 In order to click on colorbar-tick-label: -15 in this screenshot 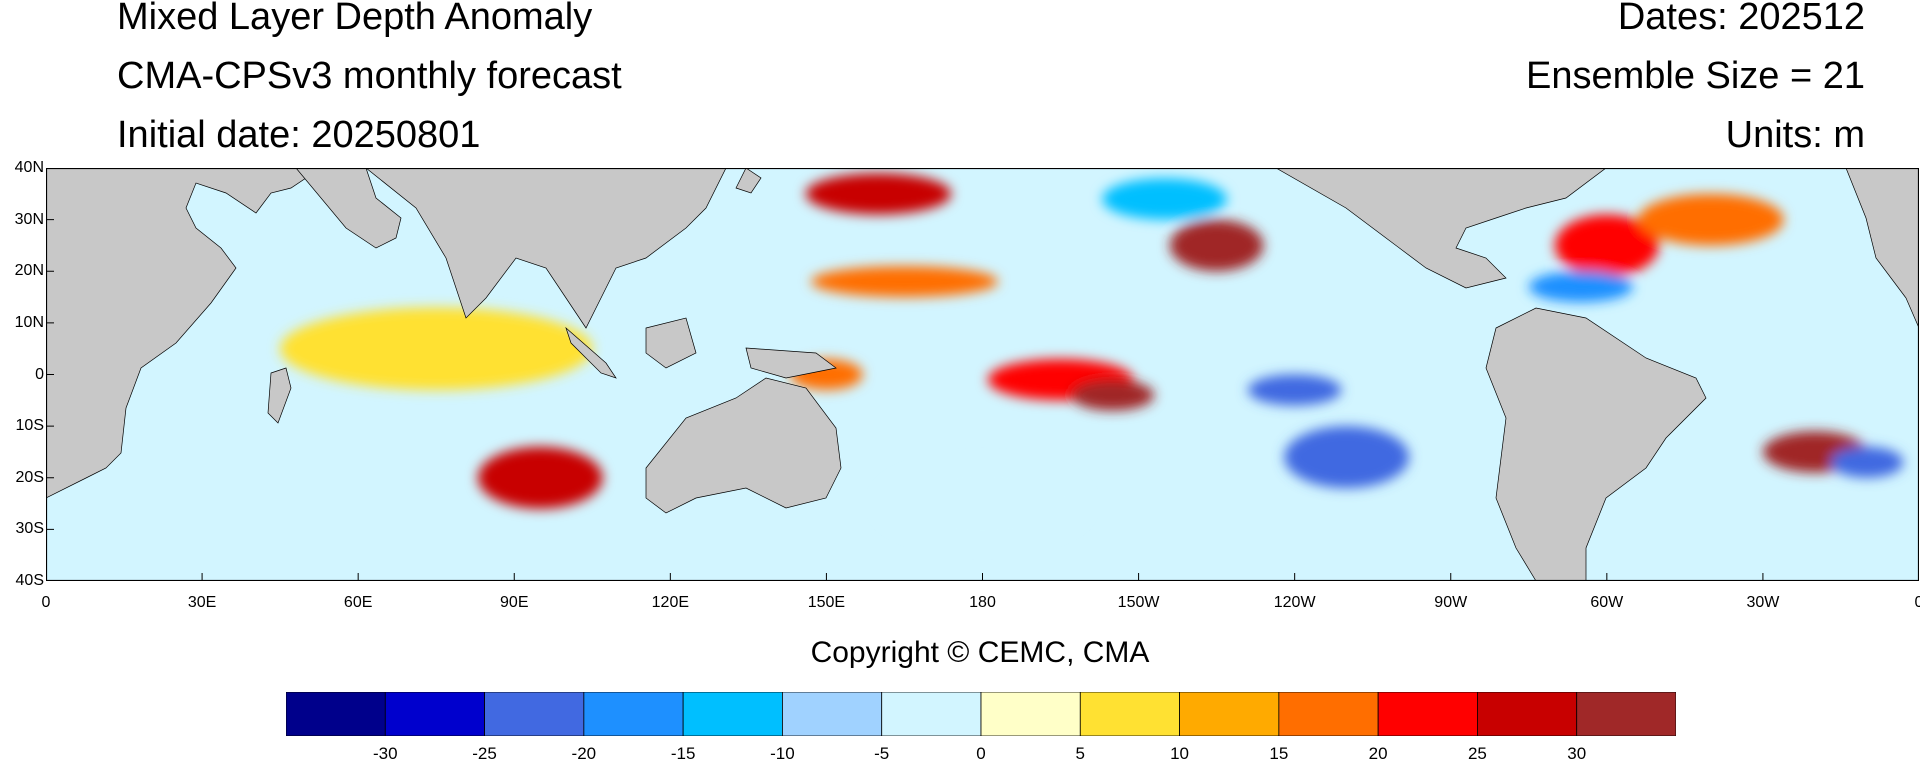, I will do `click(683, 753)`.